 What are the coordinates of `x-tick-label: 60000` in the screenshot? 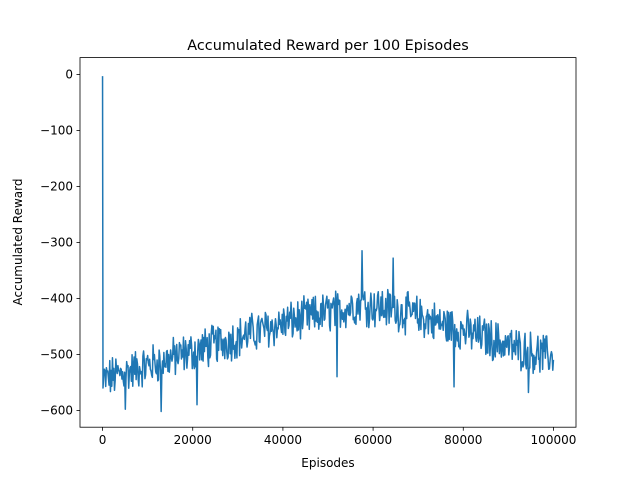 It's located at (373, 440).